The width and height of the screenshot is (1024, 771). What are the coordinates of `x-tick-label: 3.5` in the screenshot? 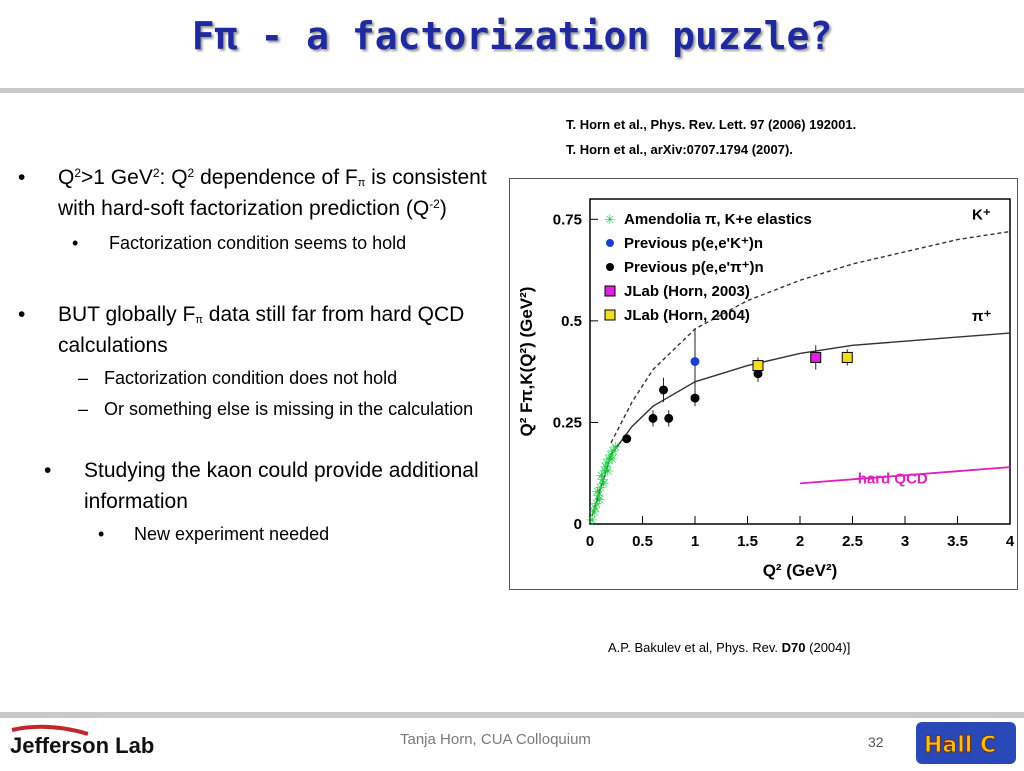 It's located at (957, 541).